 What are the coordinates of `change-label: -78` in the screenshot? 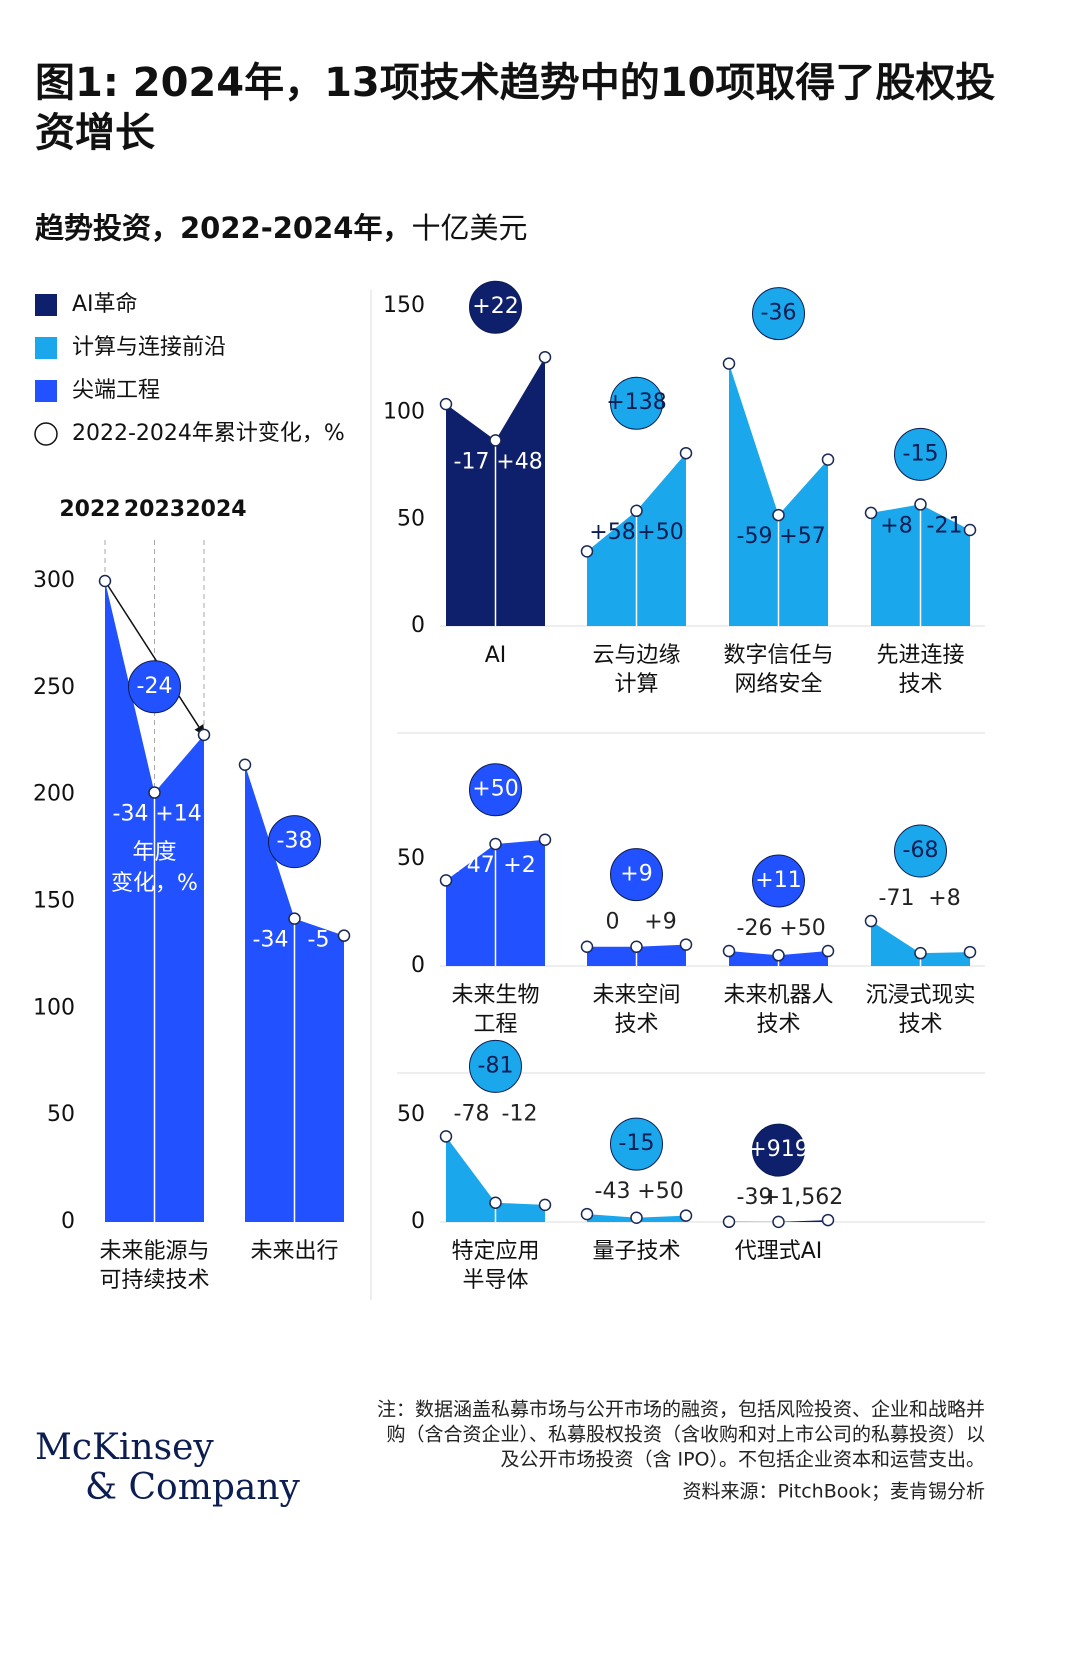 It's located at (472, 1113).